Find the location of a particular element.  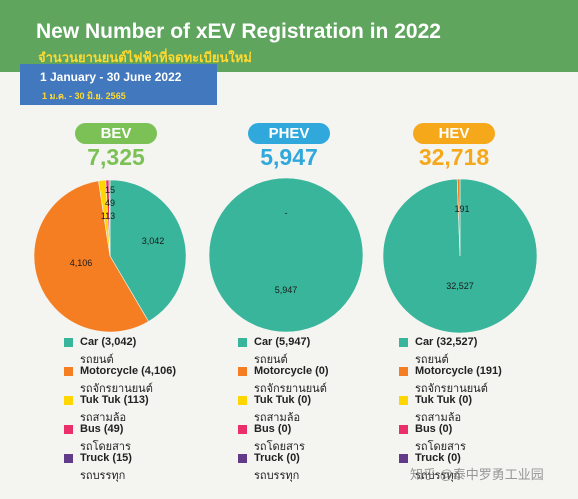

phev-category-pill: PHEV is located at coordinates (289, 133).